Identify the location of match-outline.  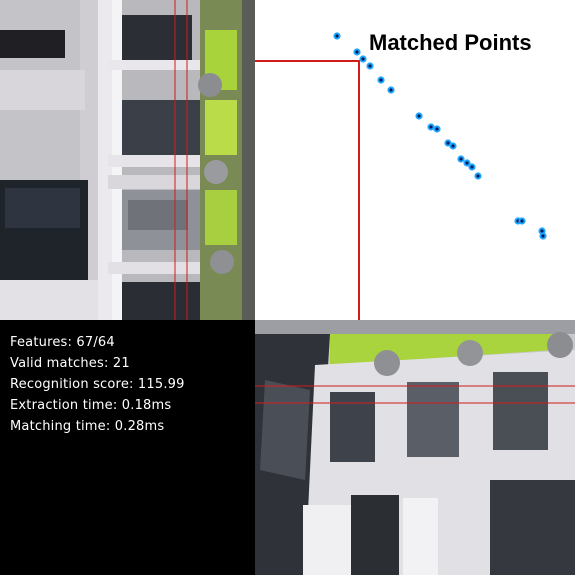
(307, 190).